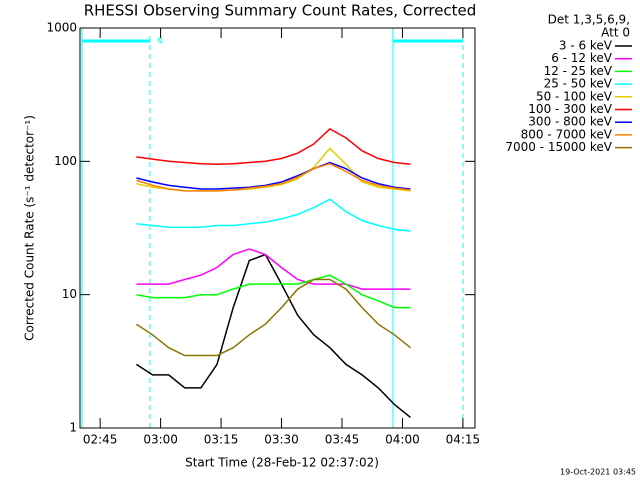  Describe the element at coordinates (589, 20) in the screenshot. I see `legend-header: Det 1,3,5,6,9,` at that location.